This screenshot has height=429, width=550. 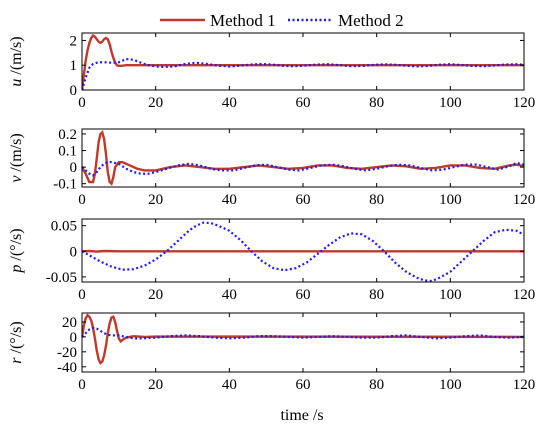 What do you see at coordinates (67, 368) in the screenshot?
I see `y-tick-label: -40` at bounding box center [67, 368].